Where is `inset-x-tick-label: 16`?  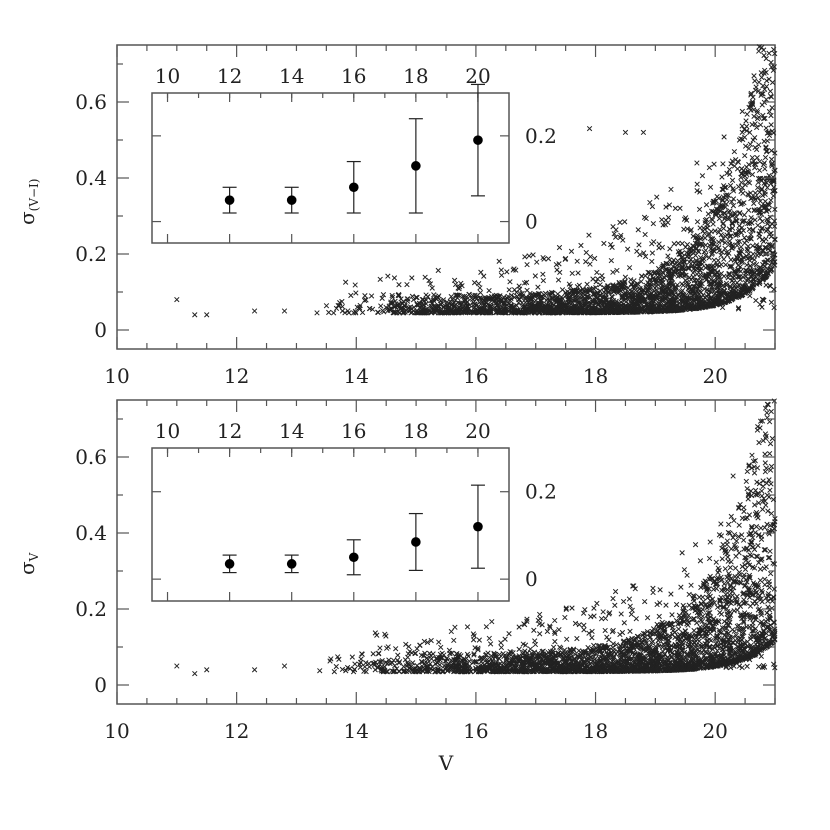 inset-x-tick-label: 16 is located at coordinates (353, 76).